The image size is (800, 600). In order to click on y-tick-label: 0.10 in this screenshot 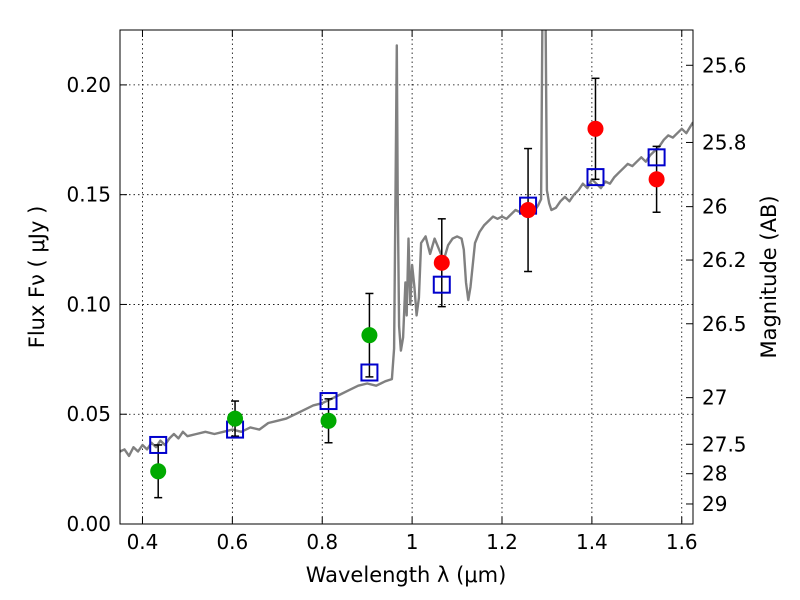, I will do `click(88, 304)`.